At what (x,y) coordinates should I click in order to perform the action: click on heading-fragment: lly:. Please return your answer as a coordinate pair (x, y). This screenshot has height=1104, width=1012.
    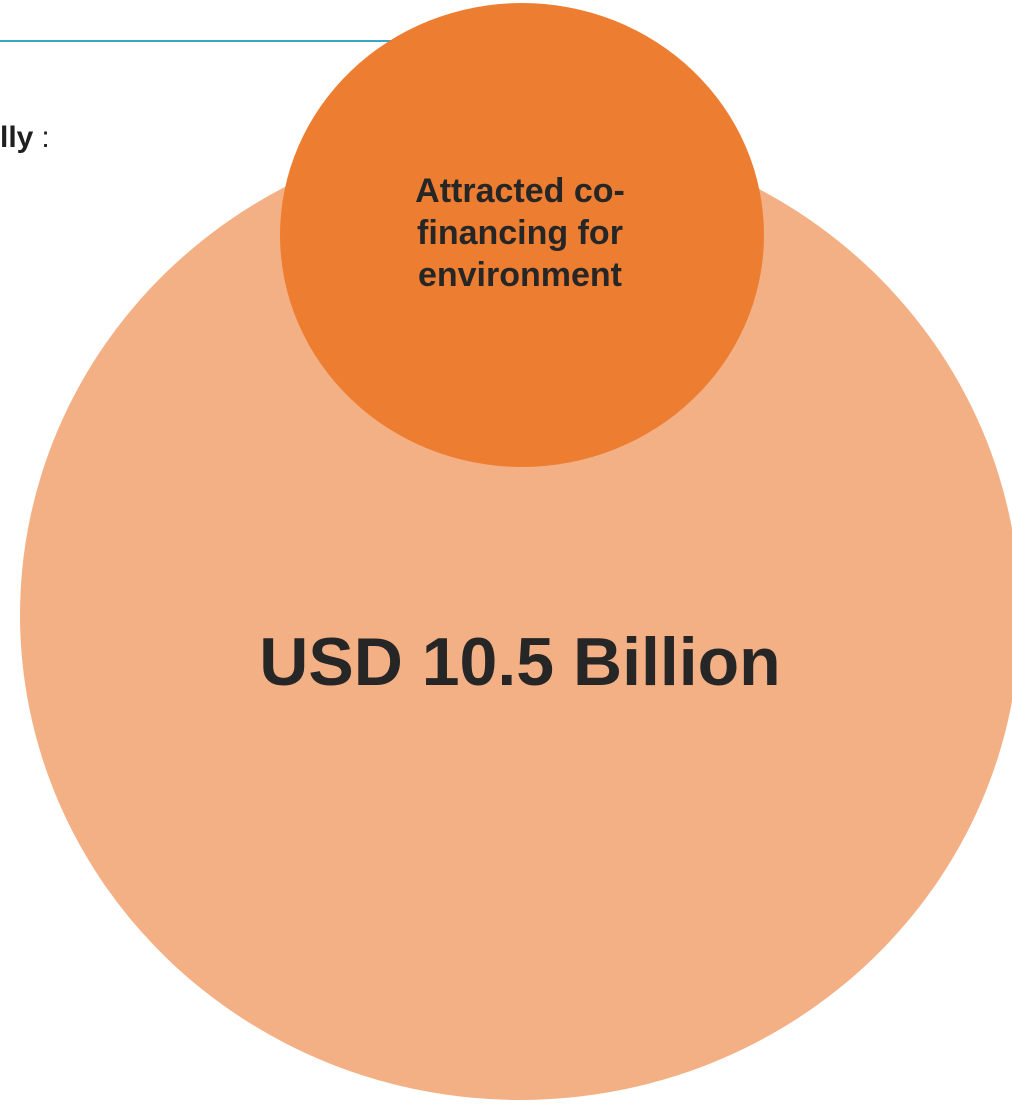
    Looking at the image, I should click on (25, 138).